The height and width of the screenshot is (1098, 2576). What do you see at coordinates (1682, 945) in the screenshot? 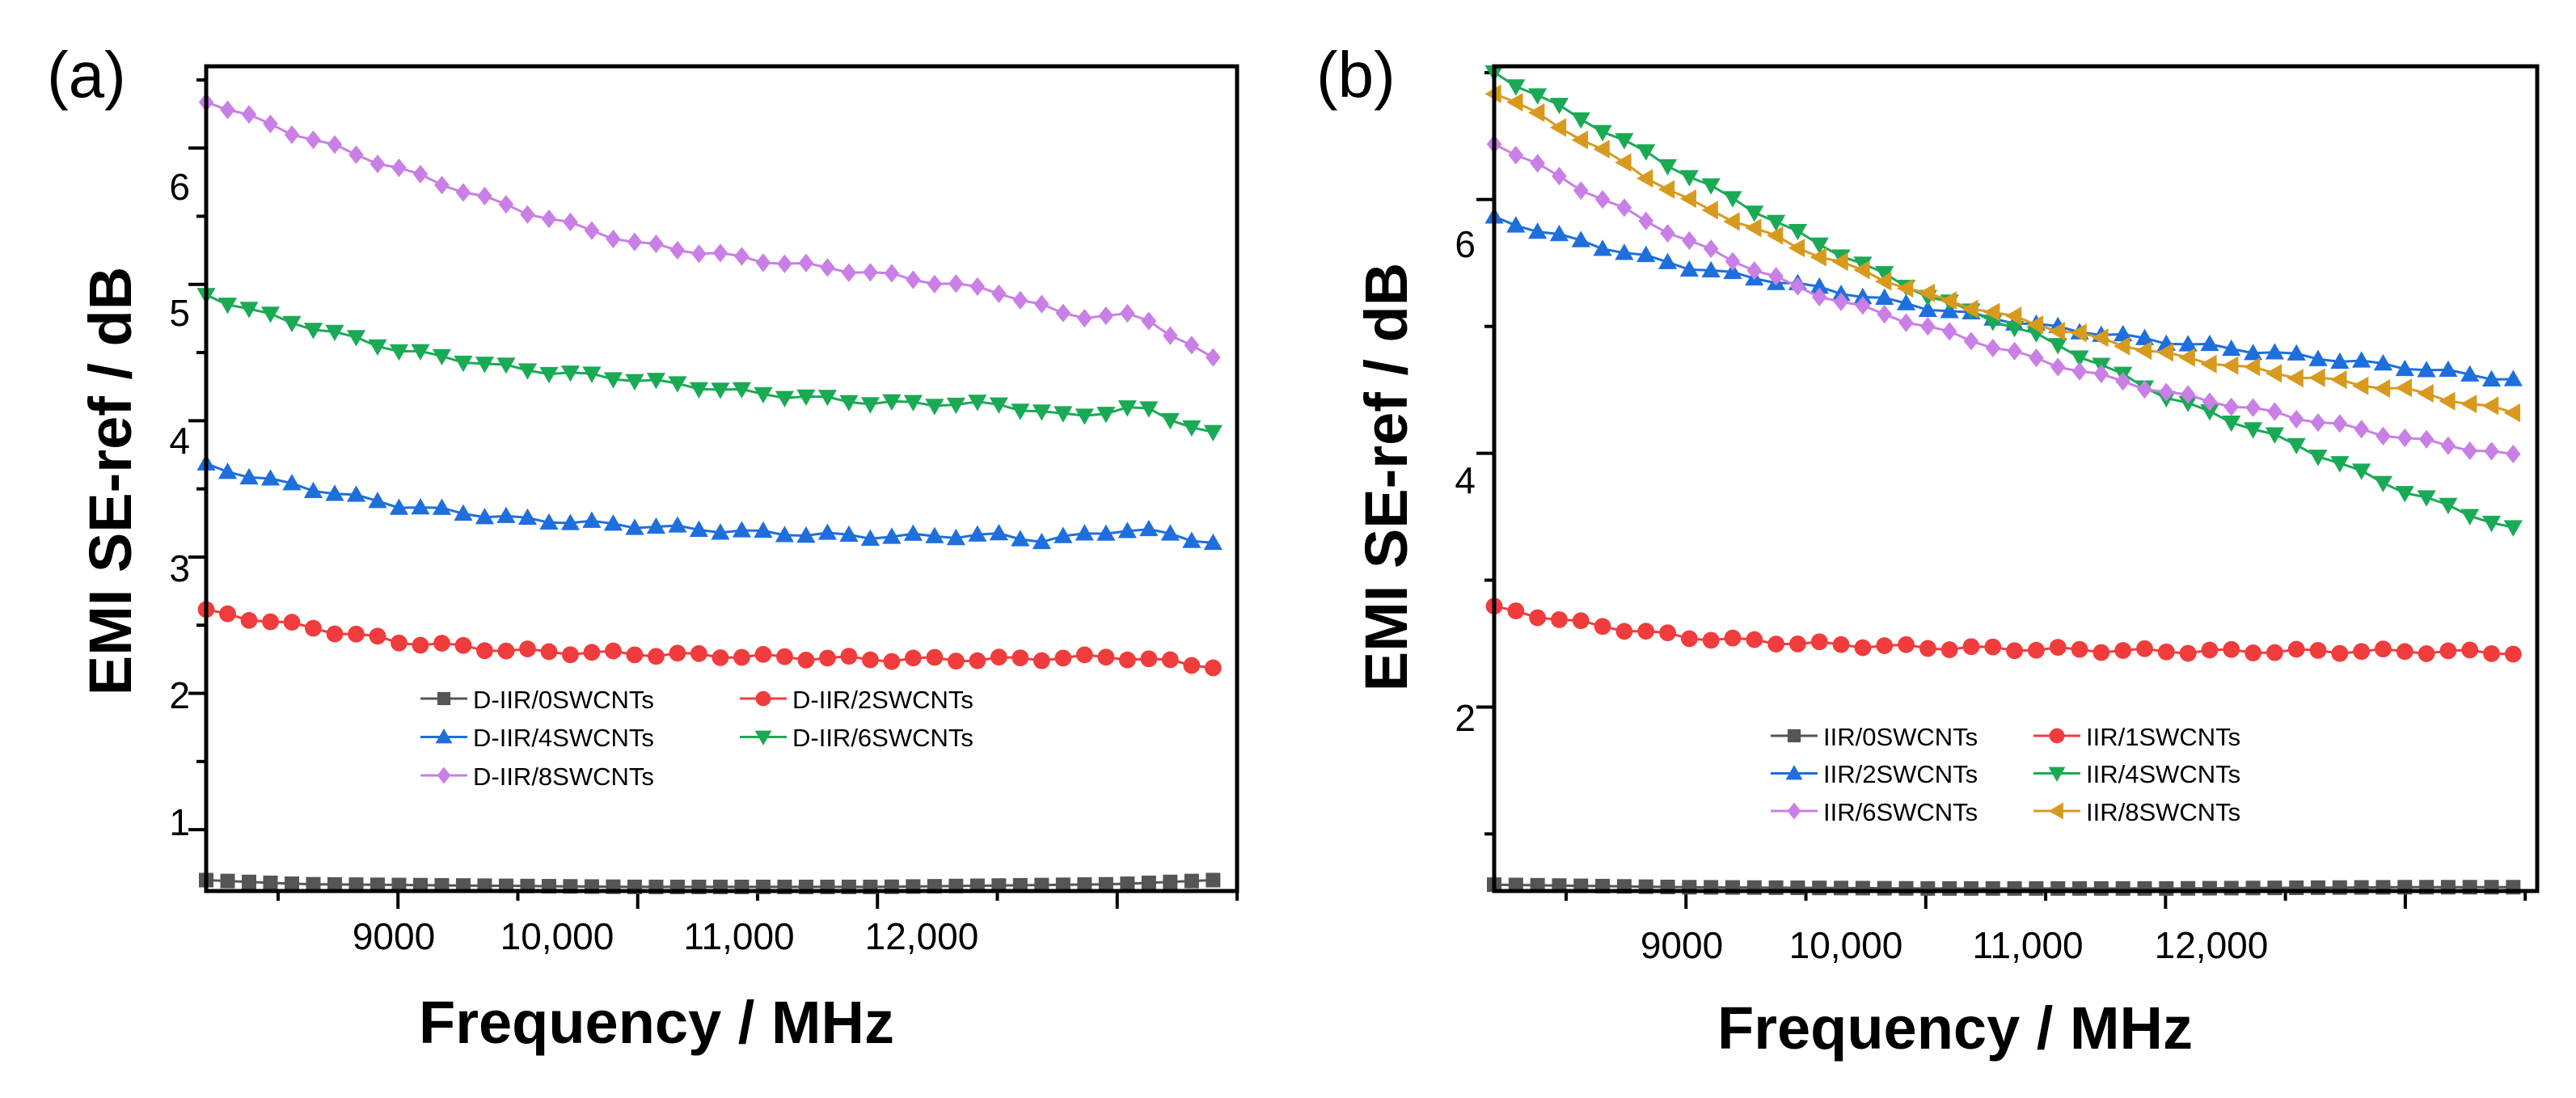
I see `panel-b-x-tick-label: 9000` at bounding box center [1682, 945].